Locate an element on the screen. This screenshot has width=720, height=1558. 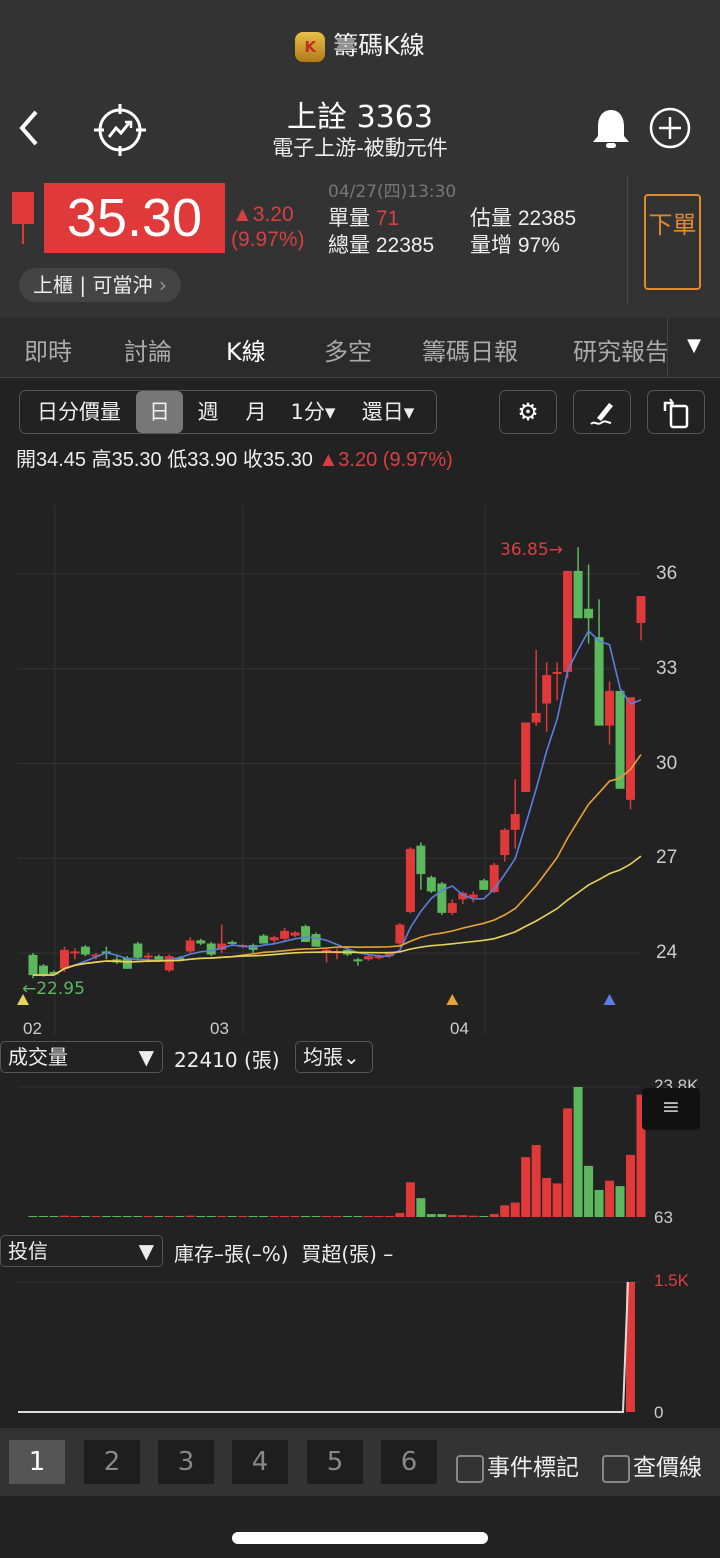
page-button-5: 5 is located at coordinates (335, 1462).